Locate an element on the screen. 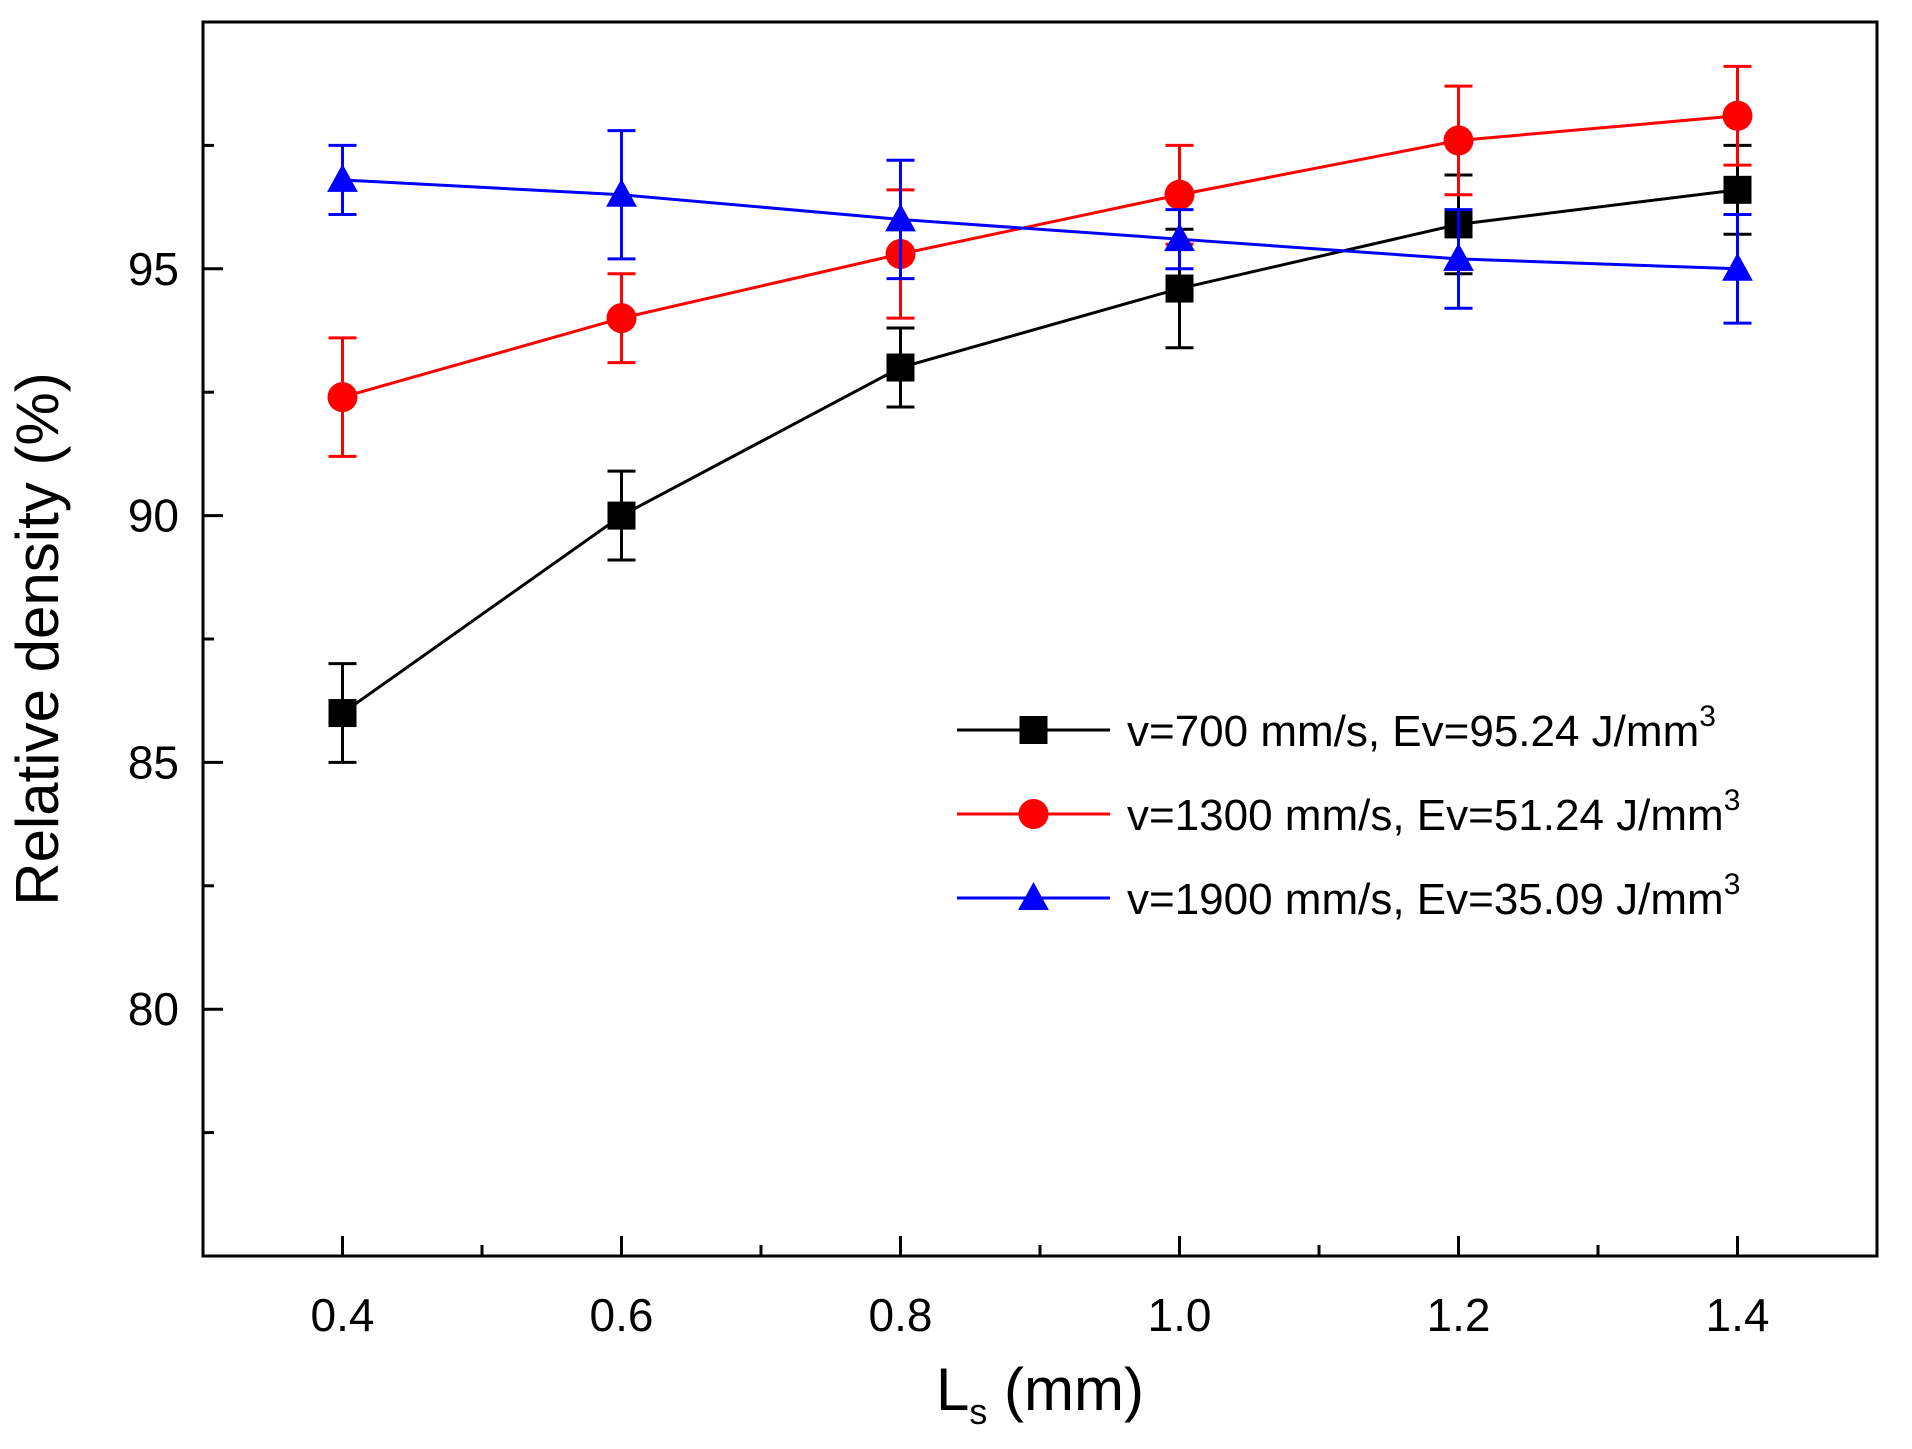  x-axis-title-main: L is located at coordinates (952, 1389).